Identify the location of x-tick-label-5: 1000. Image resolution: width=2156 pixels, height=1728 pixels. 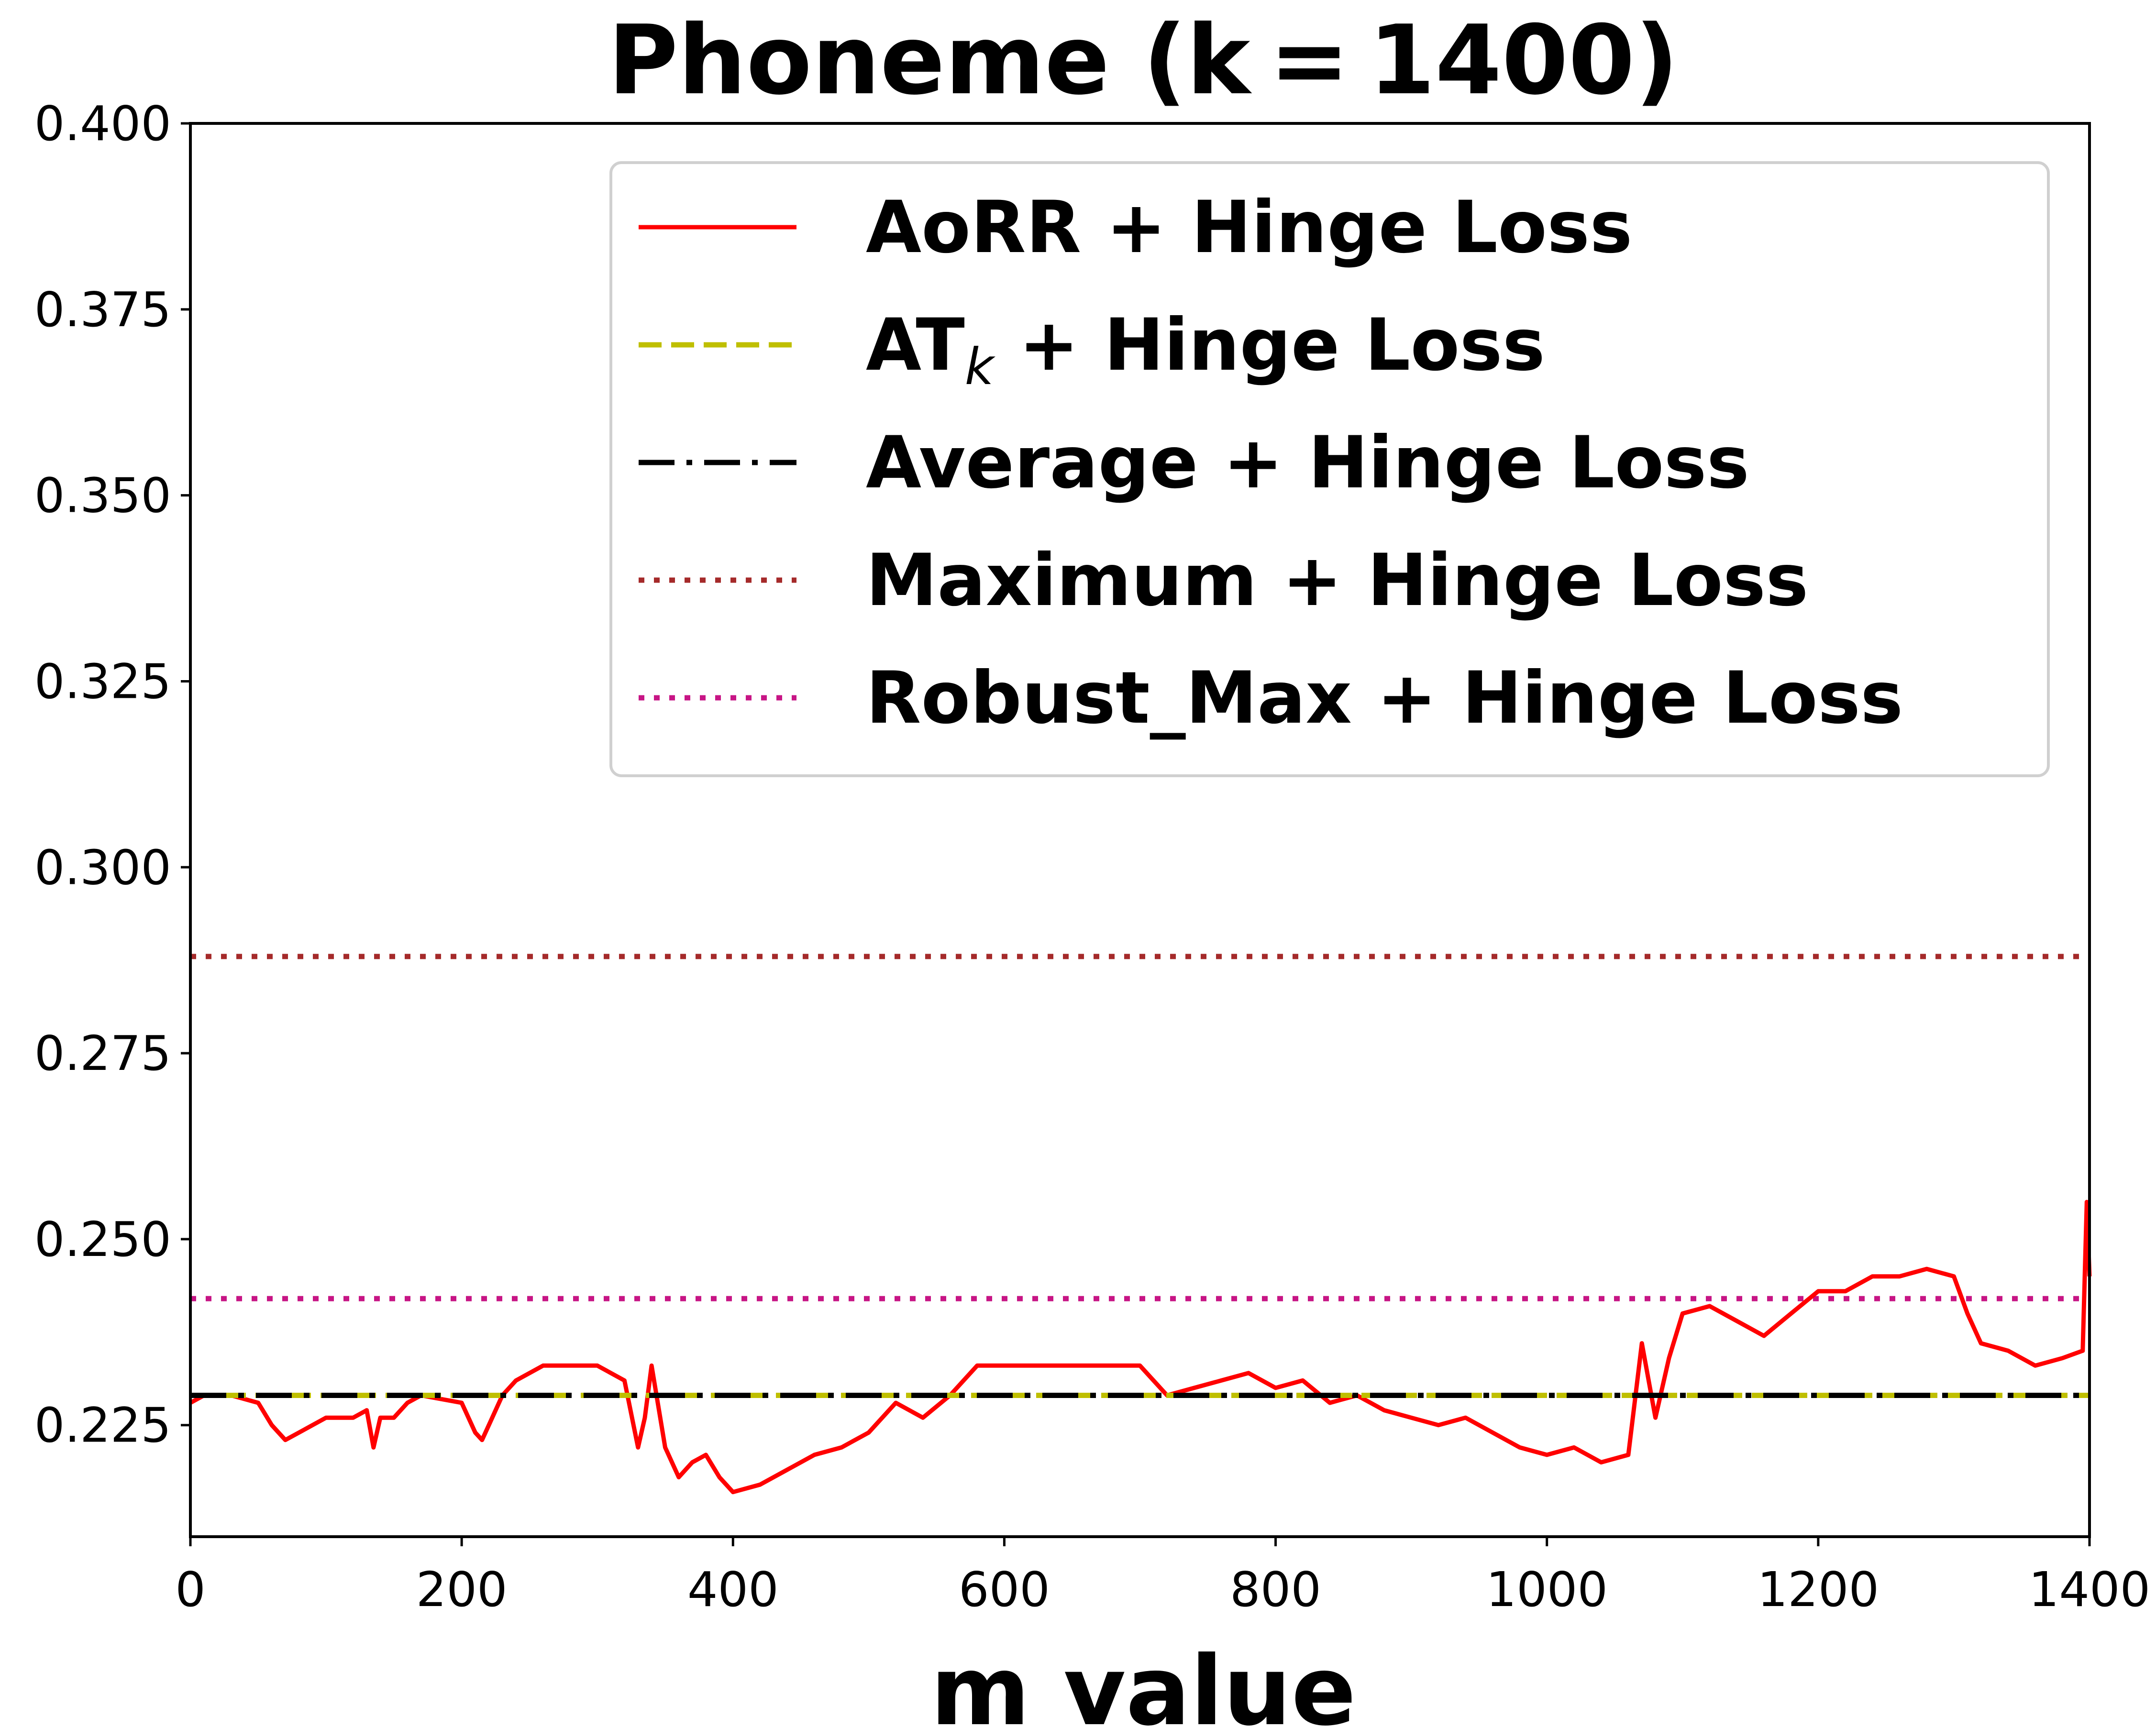
(1547, 1590).